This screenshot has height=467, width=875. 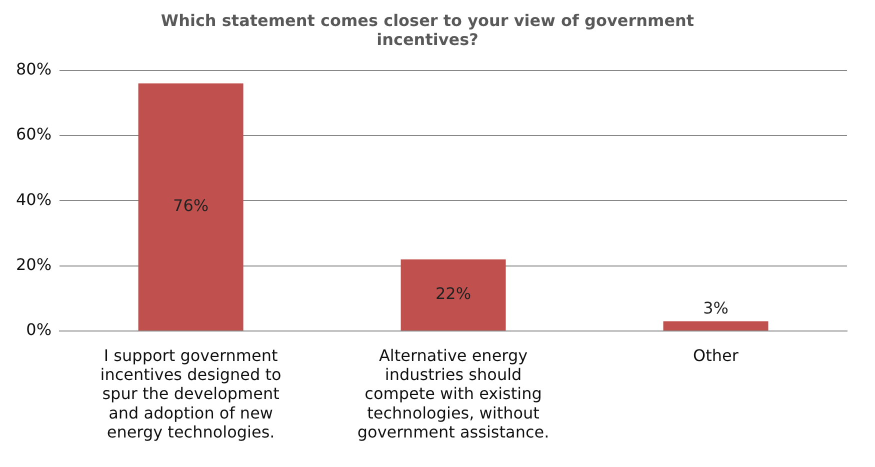 I want to click on y-tick-label: 80%, so click(x=34, y=69).